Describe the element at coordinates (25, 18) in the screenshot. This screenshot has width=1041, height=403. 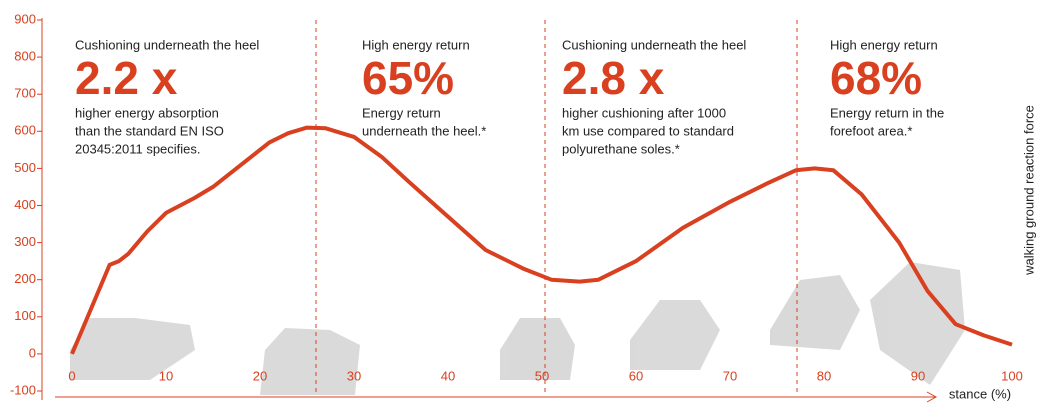
I see `y-tick-label: 900` at that location.